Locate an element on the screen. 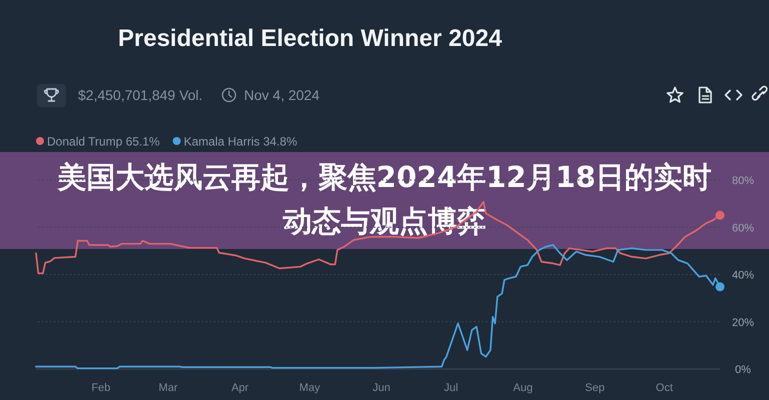 This screenshot has width=769, height=400. x-tick-label: Jul is located at coordinates (451, 388).